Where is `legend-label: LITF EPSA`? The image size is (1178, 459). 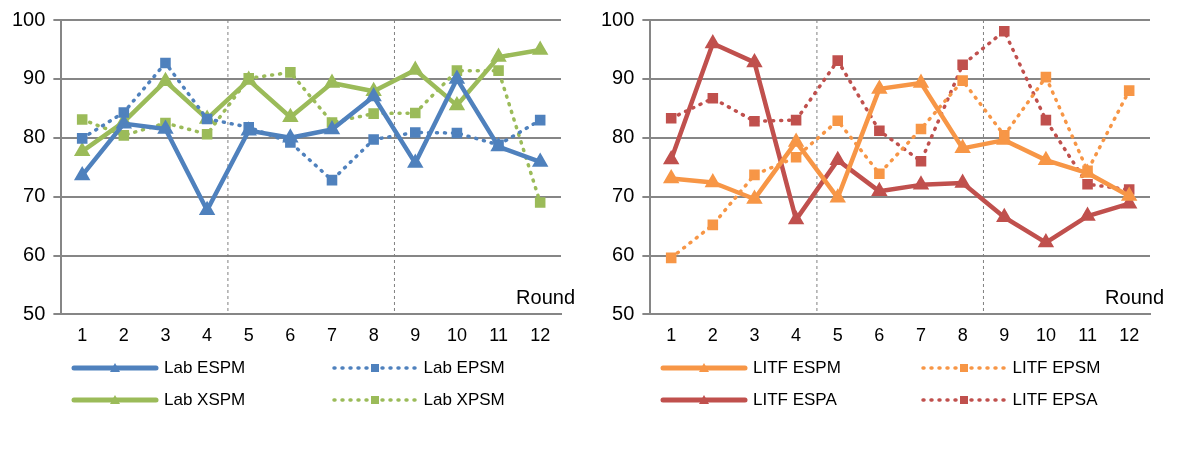
legend-label: LITF EPSA is located at coordinates (1055, 400).